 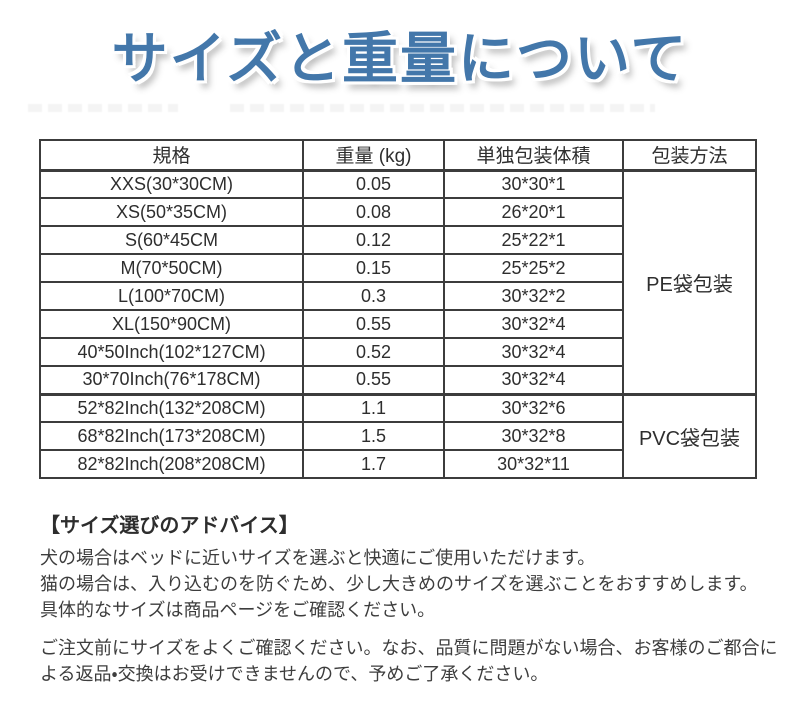 What do you see at coordinates (373, 240) in the screenshot?
I see `weight-cell: 0.12` at bounding box center [373, 240].